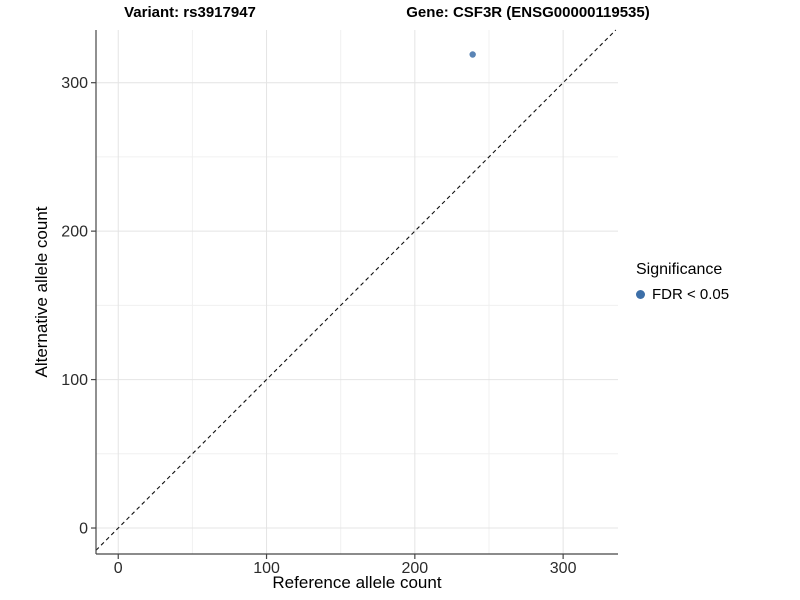  I want to click on x-axis-title: Reference allele count, so click(357, 582).